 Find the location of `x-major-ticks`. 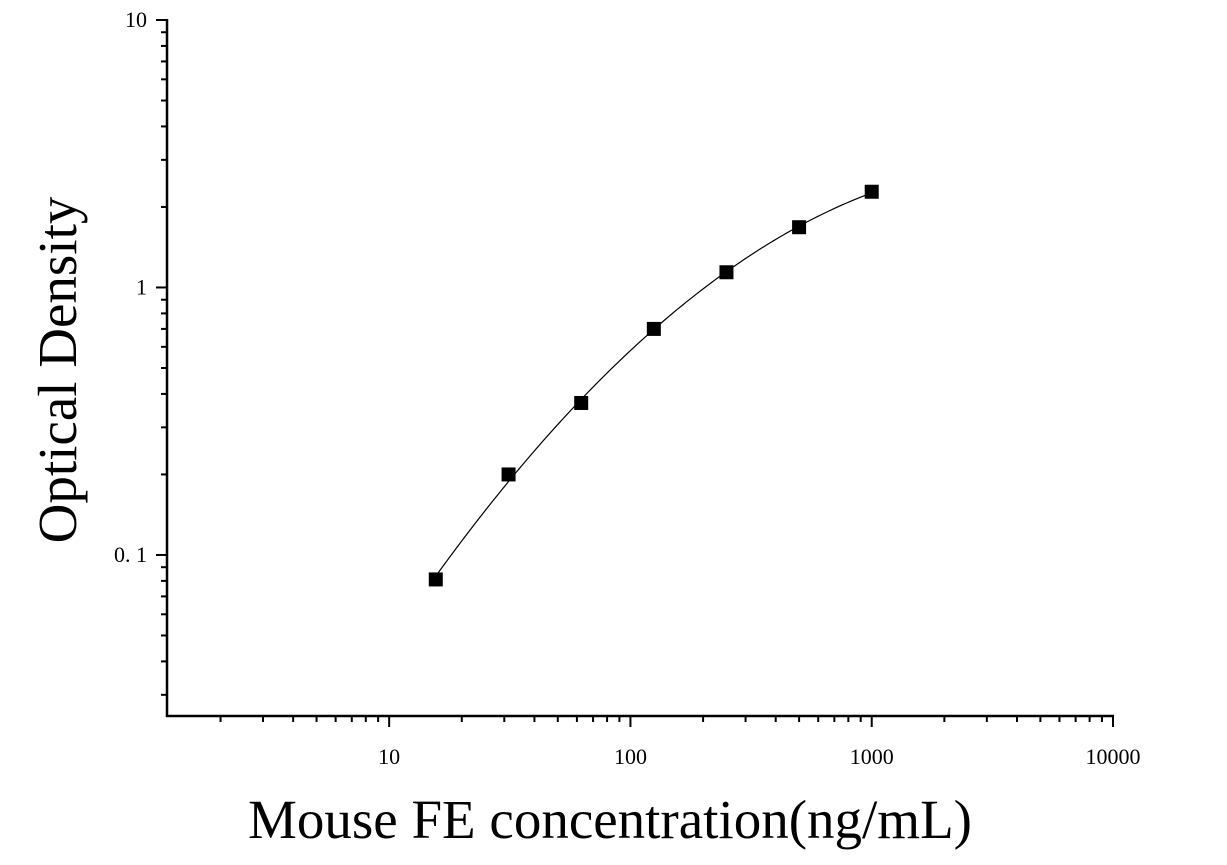

x-major-ticks is located at coordinates (751, 721).